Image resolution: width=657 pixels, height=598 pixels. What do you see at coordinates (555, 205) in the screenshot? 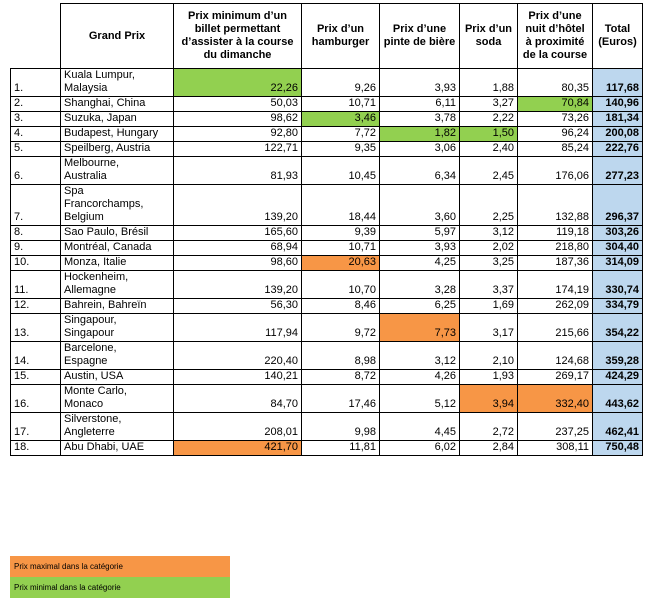
I see `hotel-price-cell: 132,88` at bounding box center [555, 205].